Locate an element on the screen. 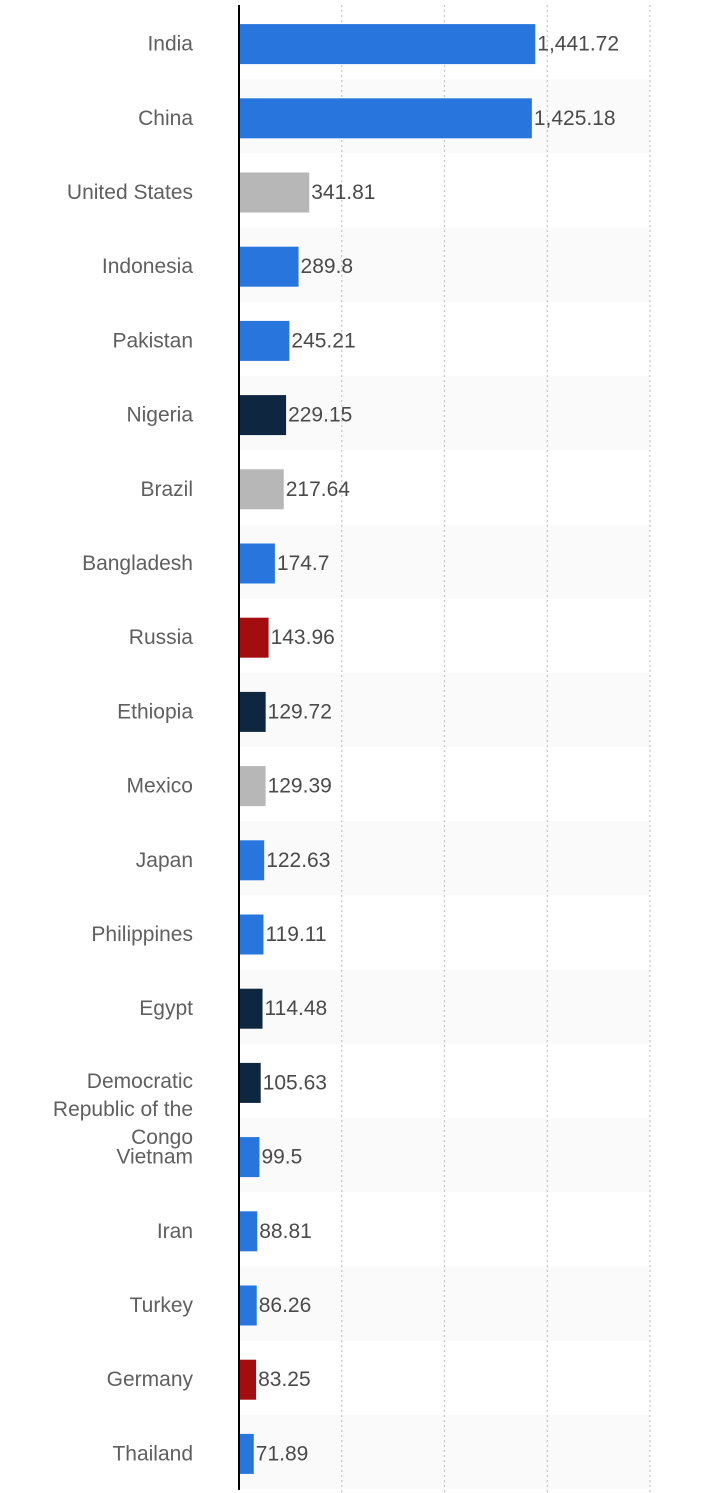 The height and width of the screenshot is (1493, 720). category-label: Thailand is located at coordinates (152, 1453).